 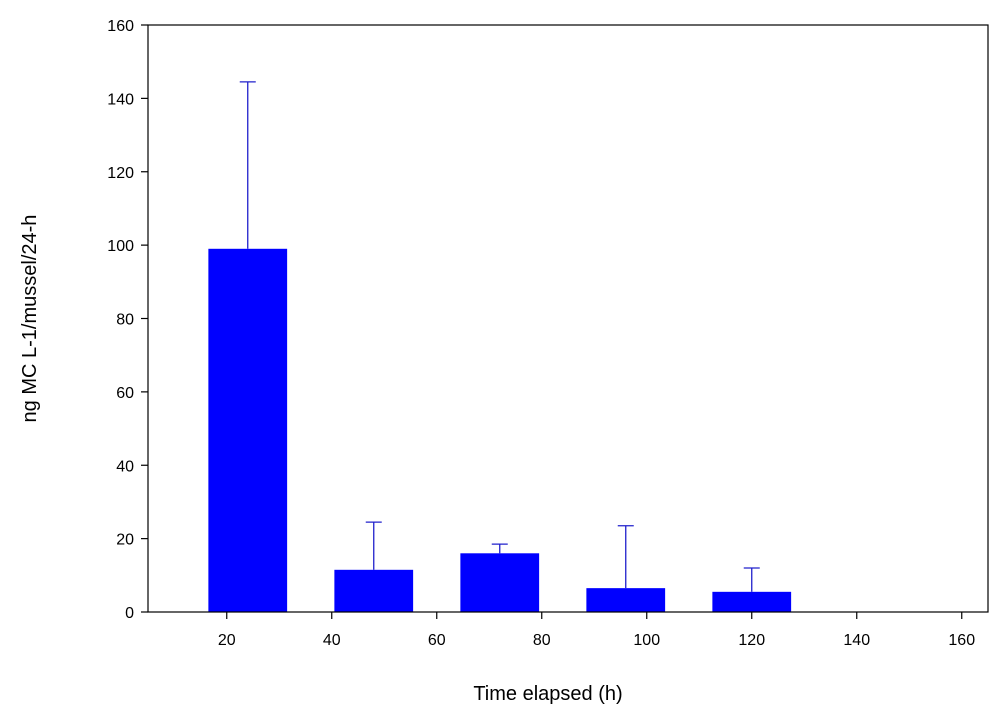 I want to click on x-tick-label: 60, so click(x=437, y=640).